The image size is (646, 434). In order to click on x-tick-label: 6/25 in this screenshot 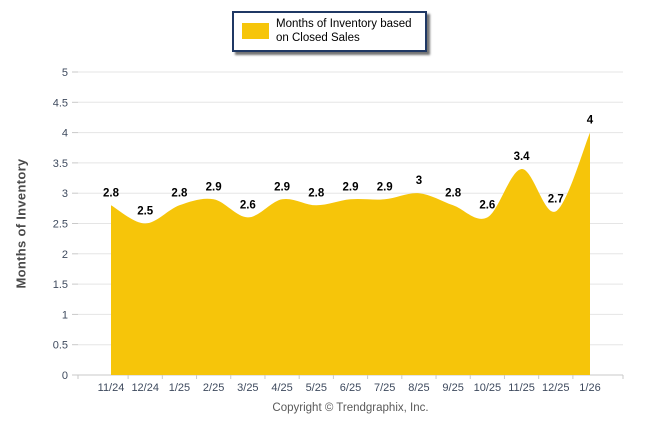, I will do `click(350, 388)`.